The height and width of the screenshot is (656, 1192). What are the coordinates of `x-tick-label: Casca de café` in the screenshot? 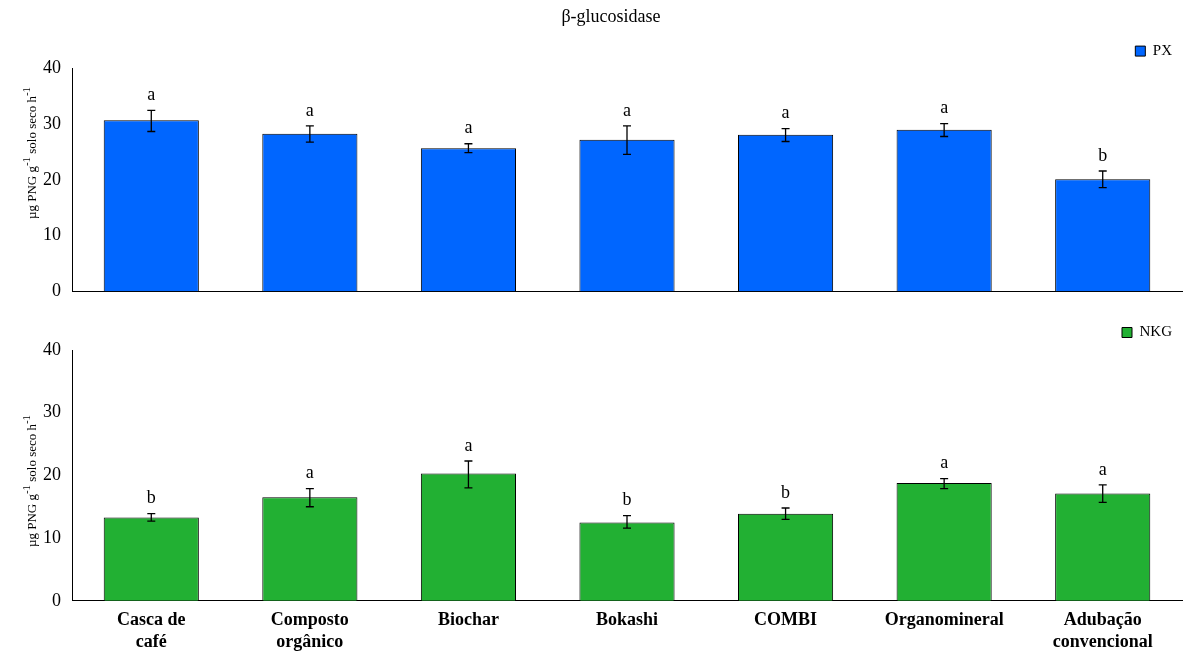 It's located at (151, 630).